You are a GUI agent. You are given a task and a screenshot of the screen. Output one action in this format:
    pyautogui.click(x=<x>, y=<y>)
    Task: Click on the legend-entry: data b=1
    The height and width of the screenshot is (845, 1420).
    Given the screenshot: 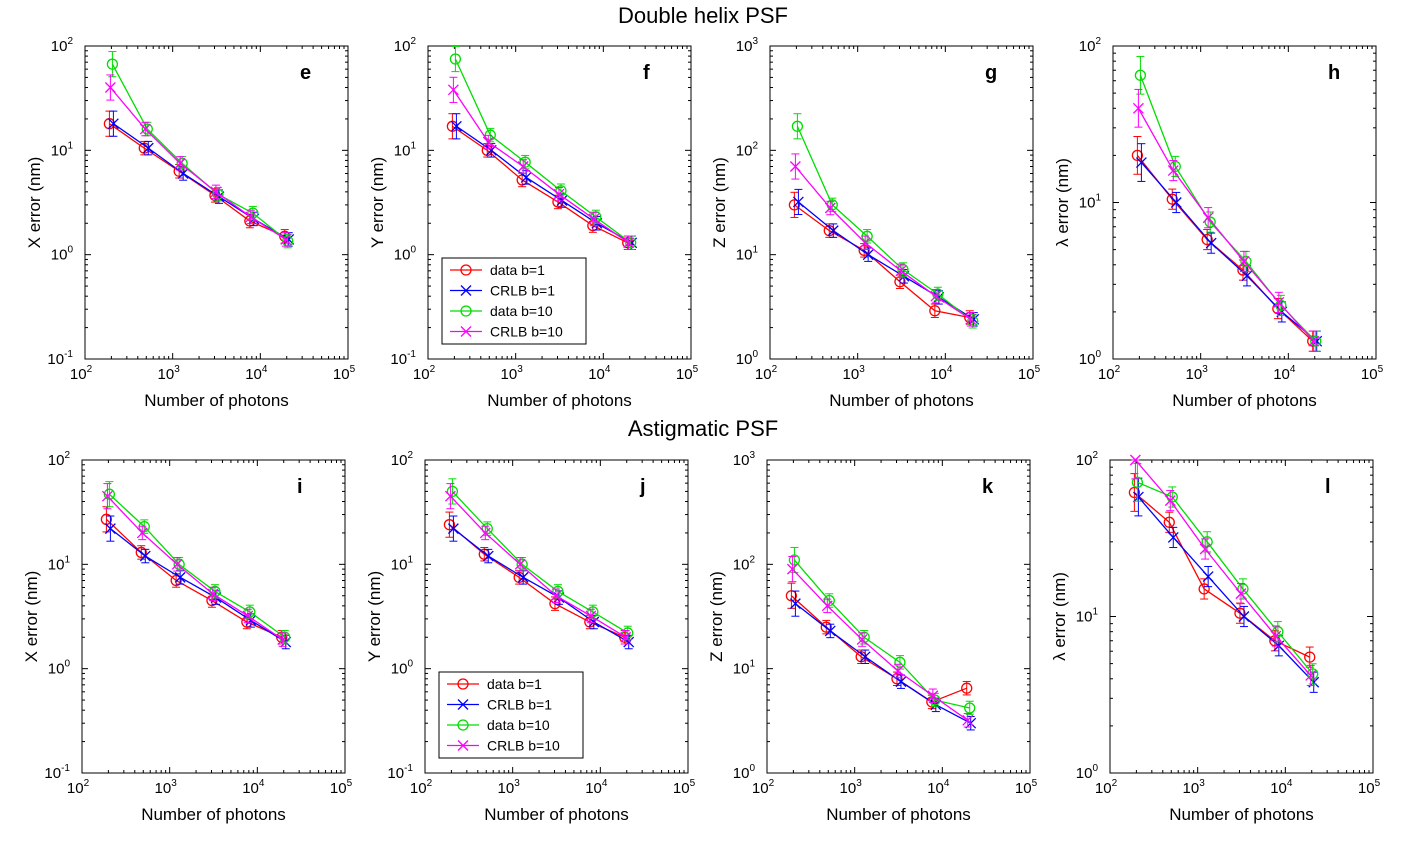 What is the action you would take?
    pyautogui.click(x=494, y=684)
    